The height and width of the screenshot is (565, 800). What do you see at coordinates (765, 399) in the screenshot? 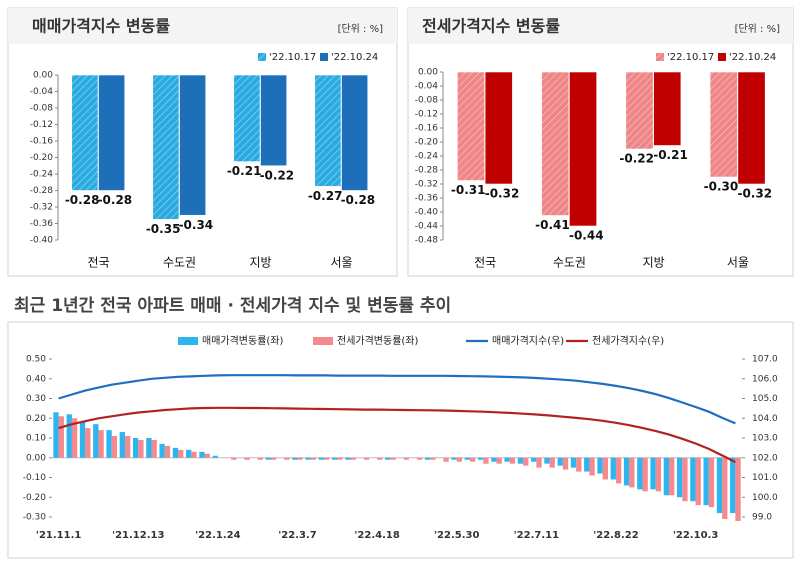
I see `y-tick-label: 105.0` at bounding box center [765, 399].